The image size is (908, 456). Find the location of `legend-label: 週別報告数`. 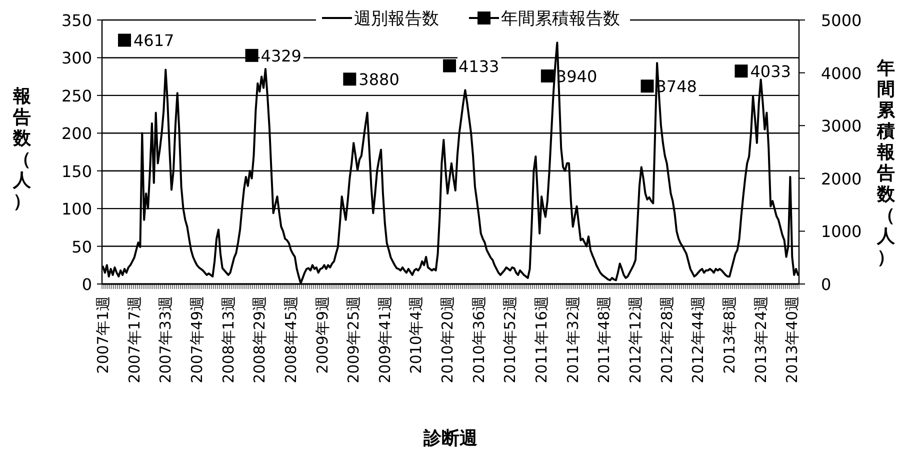

legend-label: 週別報告数 is located at coordinates (396, 19).